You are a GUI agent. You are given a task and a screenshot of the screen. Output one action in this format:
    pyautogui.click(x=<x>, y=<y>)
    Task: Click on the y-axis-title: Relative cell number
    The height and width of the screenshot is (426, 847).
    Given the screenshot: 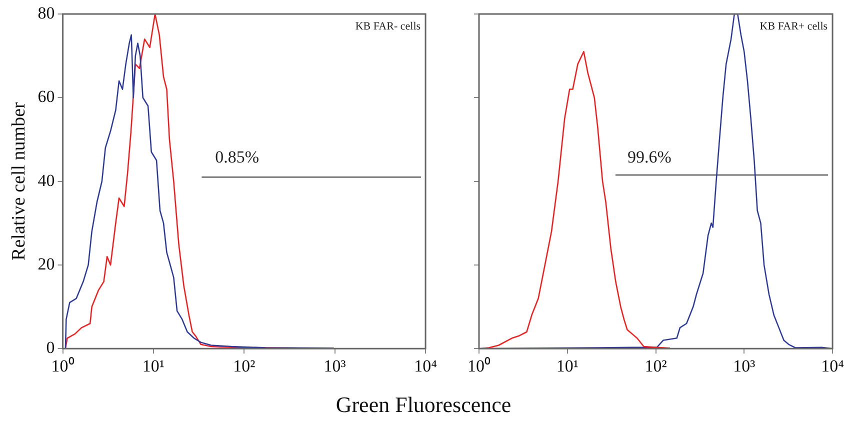 What is the action you would take?
    pyautogui.click(x=19, y=180)
    